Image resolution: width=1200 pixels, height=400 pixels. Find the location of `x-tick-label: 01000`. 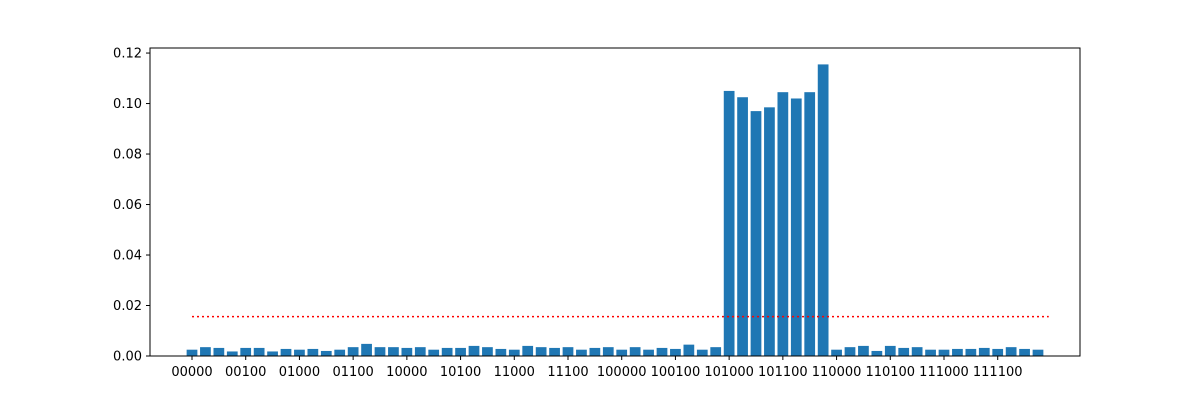

x-tick-label: 01000 is located at coordinates (299, 372).